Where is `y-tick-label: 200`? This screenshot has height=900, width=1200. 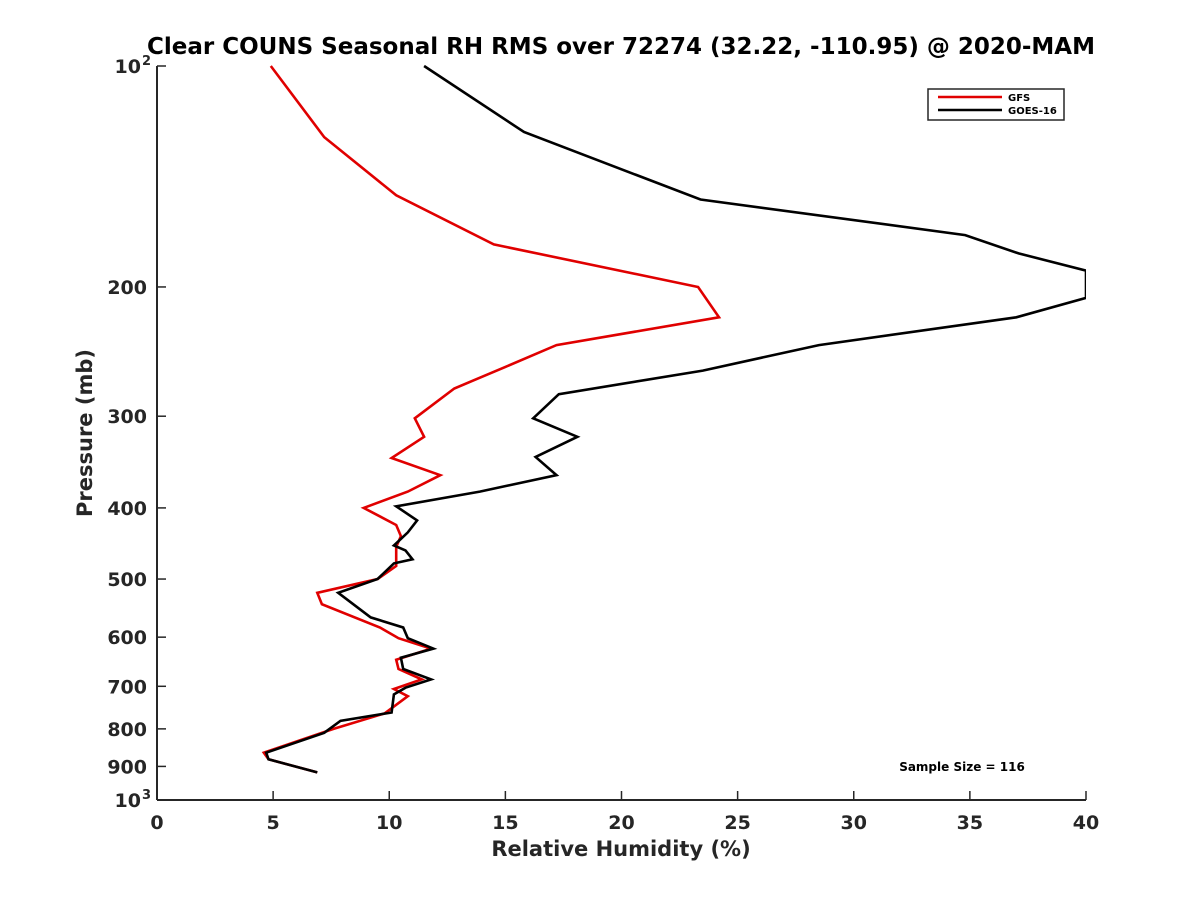 y-tick-label: 200 is located at coordinates (127, 288).